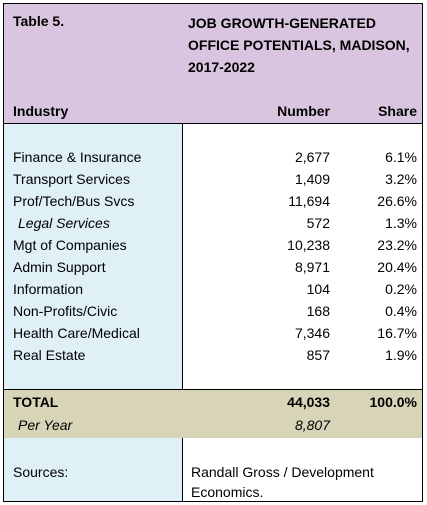 The height and width of the screenshot is (505, 427). I want to click on sources-text-cell, so click(302, 469).